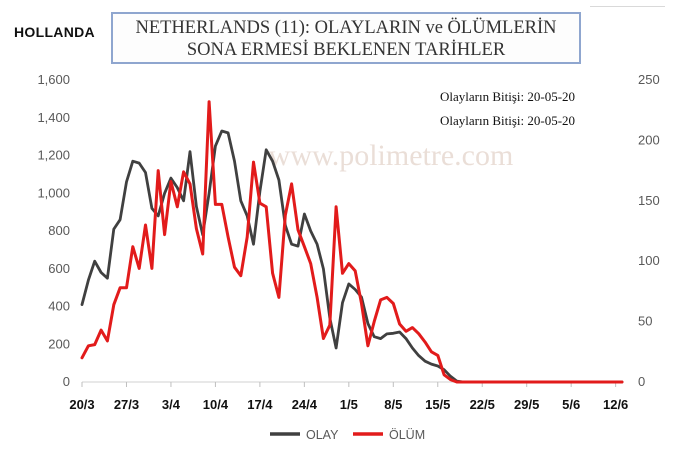 The image size is (690, 450). I want to click on x-tick-label: 10/4, so click(216, 404).